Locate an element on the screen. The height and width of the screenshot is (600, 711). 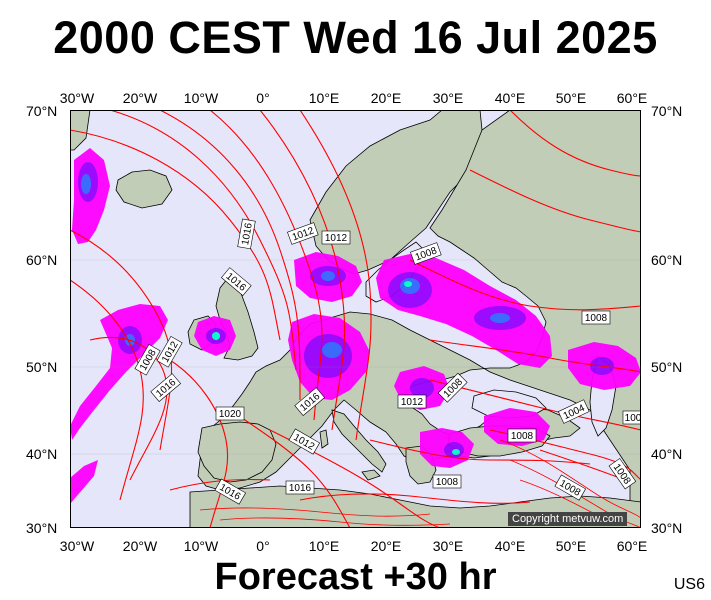
lat-tick-left: 30°N is located at coordinates (42, 528).